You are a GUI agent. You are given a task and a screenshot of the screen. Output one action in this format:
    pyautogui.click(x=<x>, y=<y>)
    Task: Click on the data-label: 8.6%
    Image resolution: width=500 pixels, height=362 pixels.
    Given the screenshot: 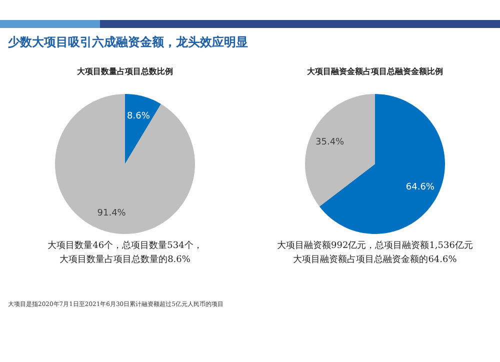 What is the action you would take?
    pyautogui.click(x=138, y=116)
    